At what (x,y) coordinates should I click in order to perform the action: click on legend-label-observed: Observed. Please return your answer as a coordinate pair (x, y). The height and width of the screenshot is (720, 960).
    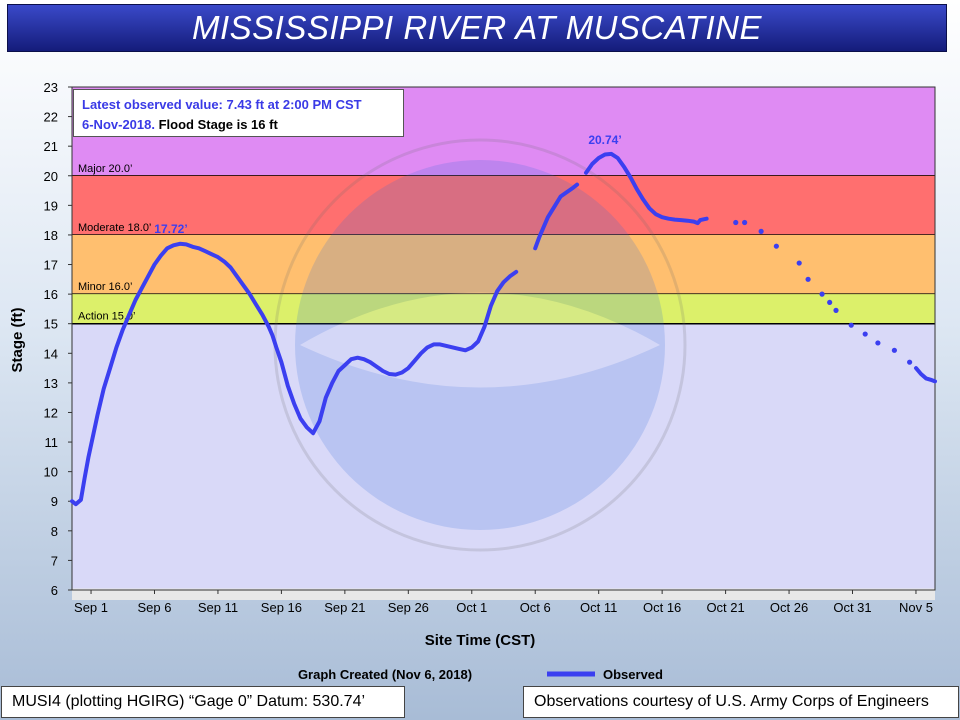
    Looking at the image, I should click on (633, 674).